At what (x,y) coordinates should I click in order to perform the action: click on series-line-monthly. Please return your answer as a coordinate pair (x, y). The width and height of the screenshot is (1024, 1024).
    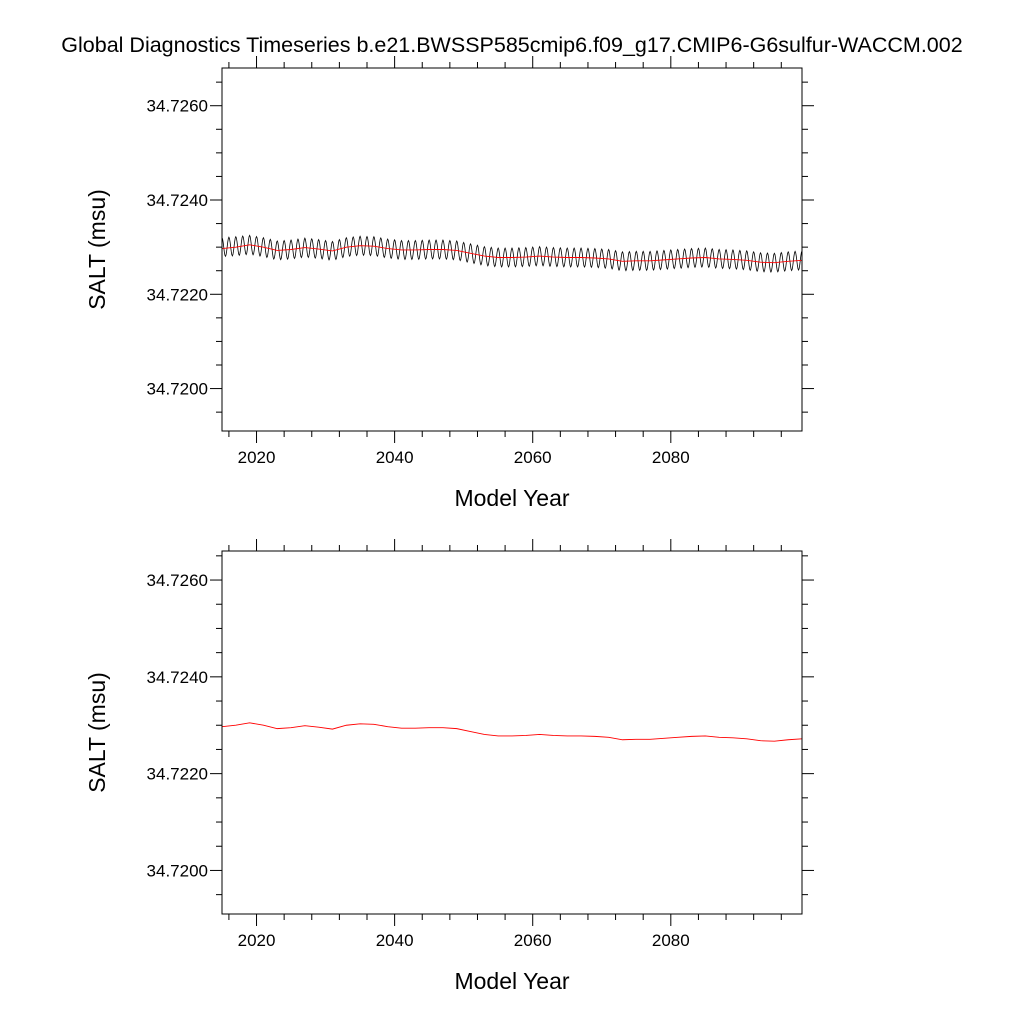
    Looking at the image, I should click on (512, 253).